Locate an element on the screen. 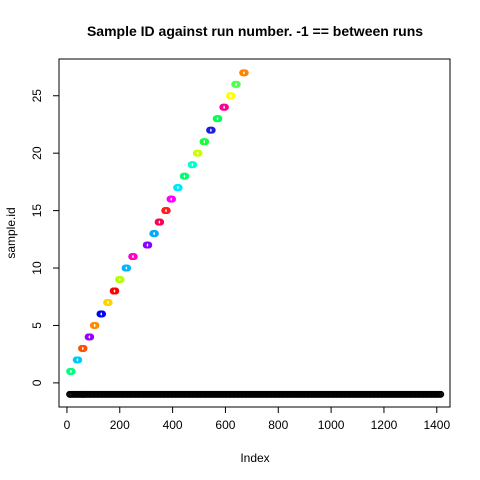 This screenshot has width=480, height=480. x-tick-label: 1400 is located at coordinates (436, 425).